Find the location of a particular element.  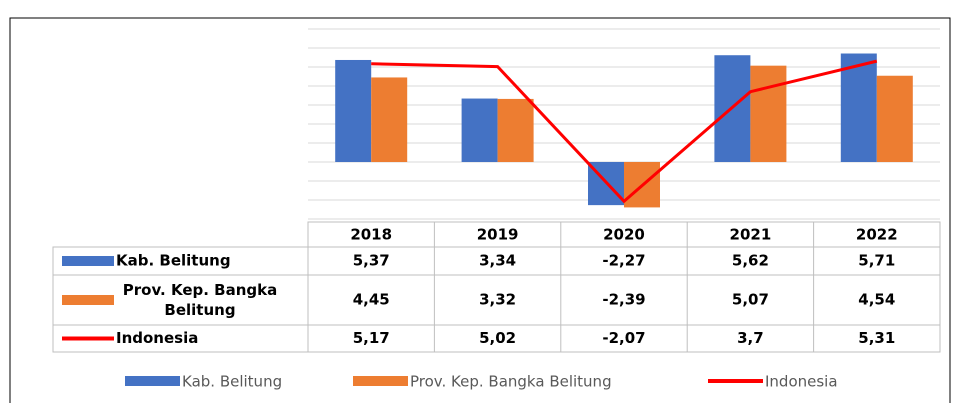

table-cell: -2,07 is located at coordinates (623, 338).